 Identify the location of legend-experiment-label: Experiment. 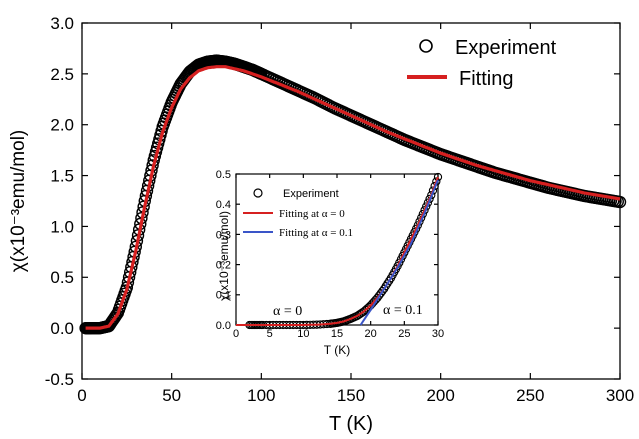
(506, 48).